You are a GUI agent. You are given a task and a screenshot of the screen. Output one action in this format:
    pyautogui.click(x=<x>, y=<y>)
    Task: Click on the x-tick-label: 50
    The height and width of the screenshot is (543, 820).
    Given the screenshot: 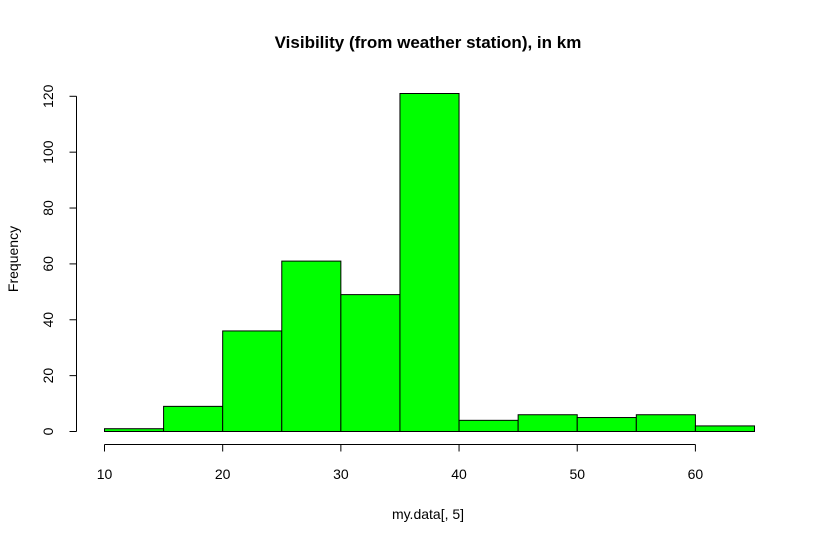 What is the action you would take?
    pyautogui.click(x=577, y=474)
    